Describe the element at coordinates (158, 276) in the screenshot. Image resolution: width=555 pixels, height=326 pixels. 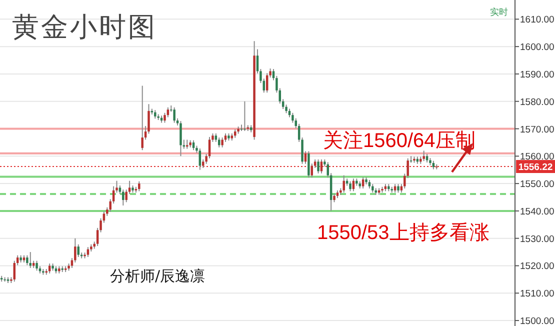
I see `annotation: 分析师/辰逸凛` at that location.